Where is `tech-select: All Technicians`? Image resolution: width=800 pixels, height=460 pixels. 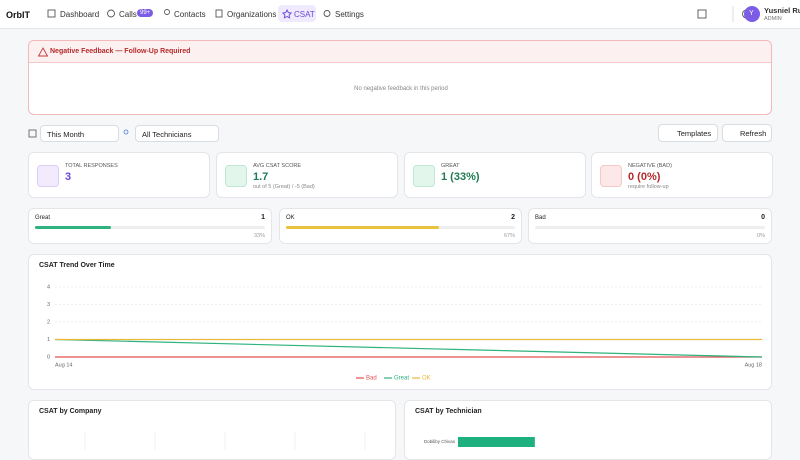 tech-select: All Technicians is located at coordinates (177, 133).